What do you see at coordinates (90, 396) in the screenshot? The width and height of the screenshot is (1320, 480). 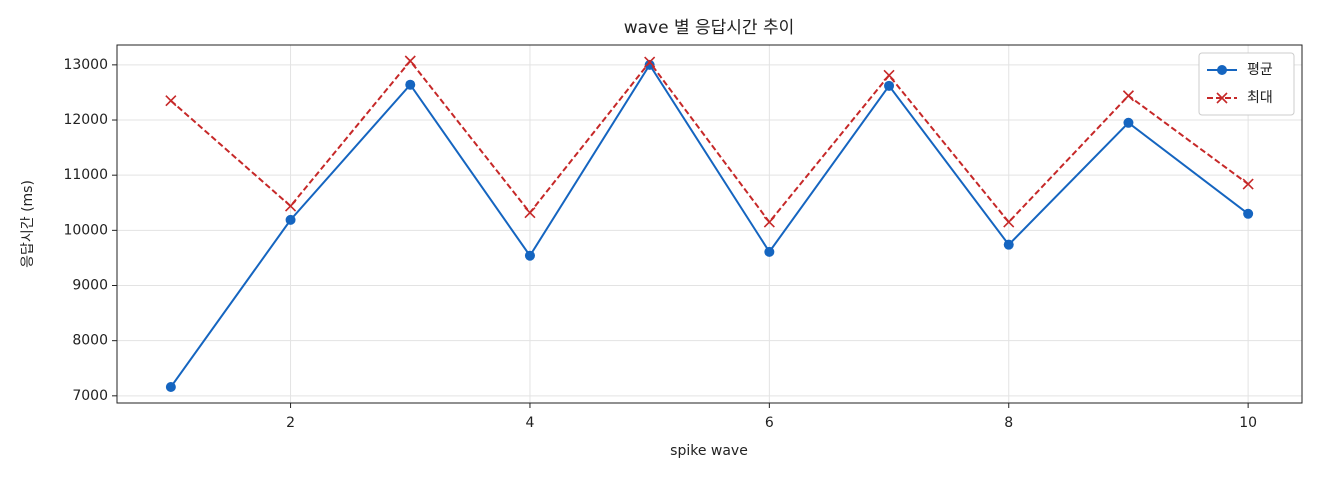 I see `y-tick-label: 7000` at bounding box center [90, 396].